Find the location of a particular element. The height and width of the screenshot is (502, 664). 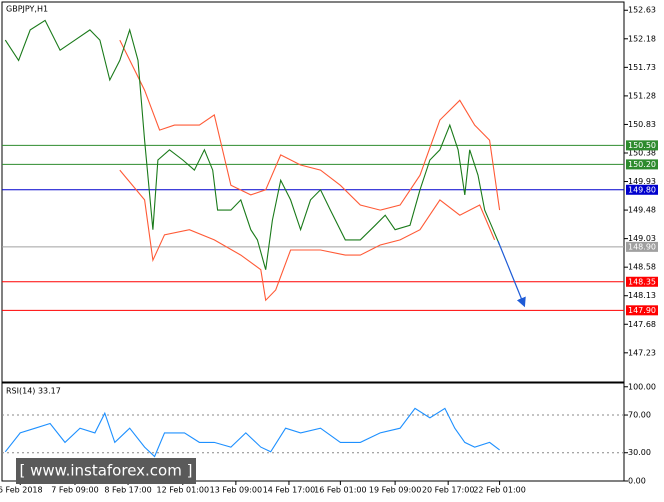

x-tick-label: 6 Feb 2018 is located at coordinates (21, 490).